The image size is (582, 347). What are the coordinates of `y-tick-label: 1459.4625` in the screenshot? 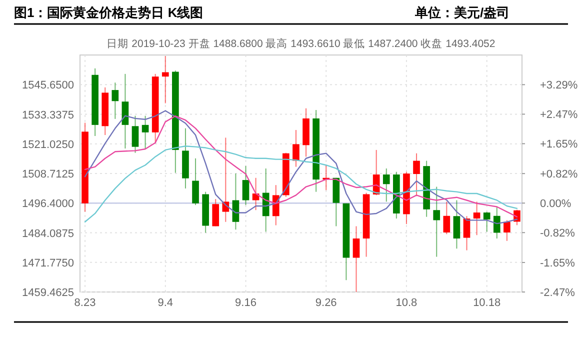 It's located at (48, 293).